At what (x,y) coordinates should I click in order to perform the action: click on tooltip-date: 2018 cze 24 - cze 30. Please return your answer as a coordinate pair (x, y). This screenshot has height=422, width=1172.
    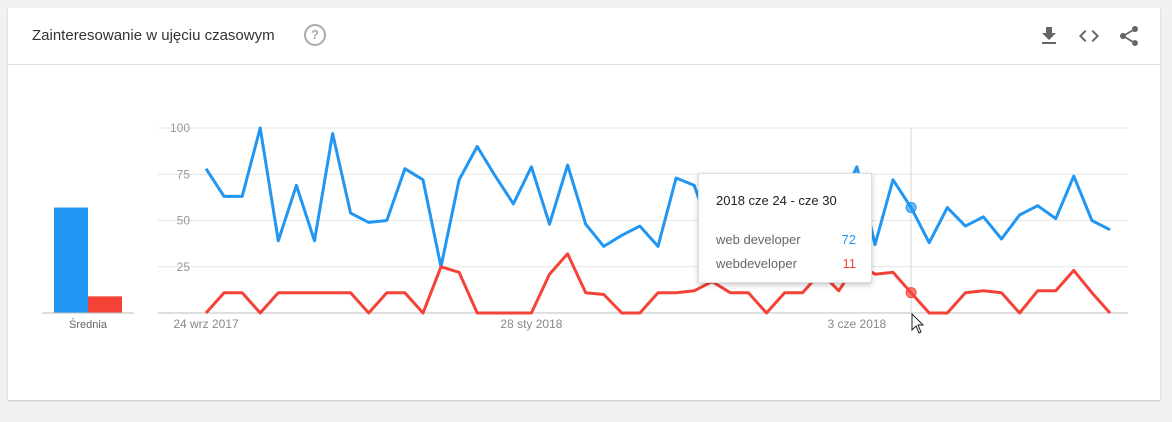
    Looking at the image, I should click on (776, 200).